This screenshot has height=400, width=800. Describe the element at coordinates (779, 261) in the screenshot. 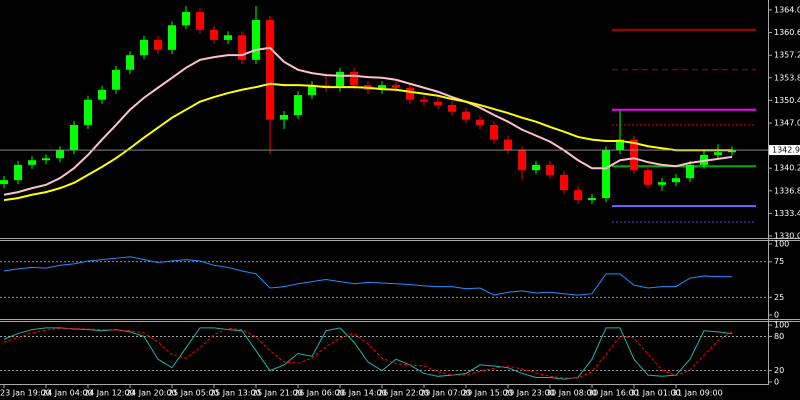

I see `y-tick-label: 75` at that location.